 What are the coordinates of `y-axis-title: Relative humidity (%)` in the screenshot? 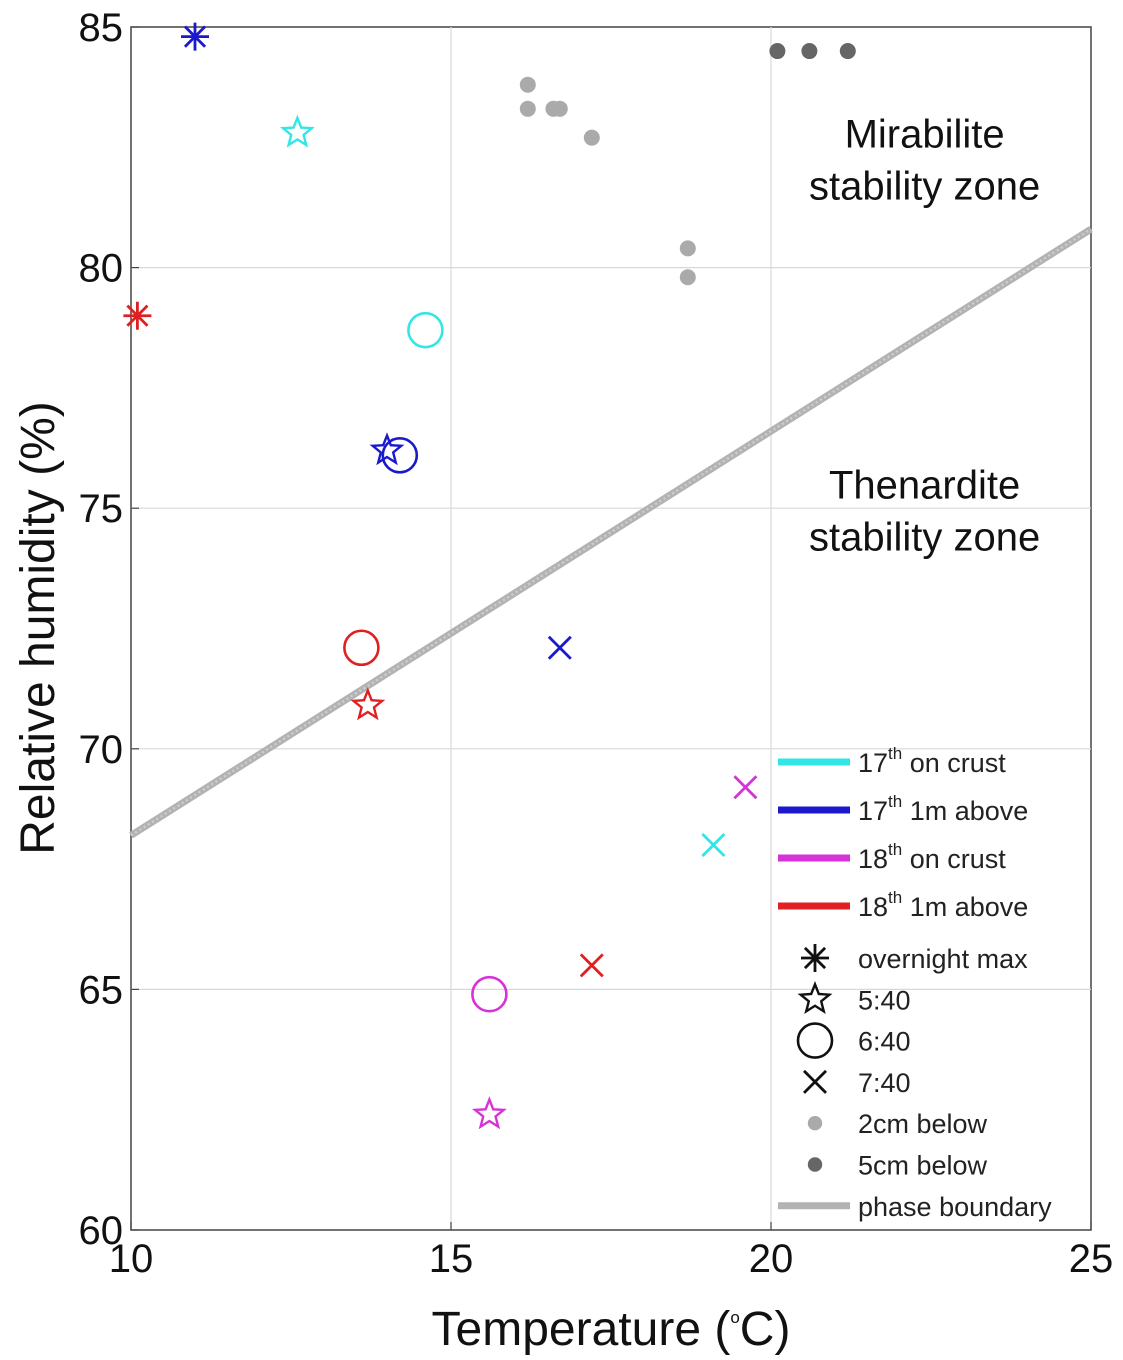 It's located at (38, 627).